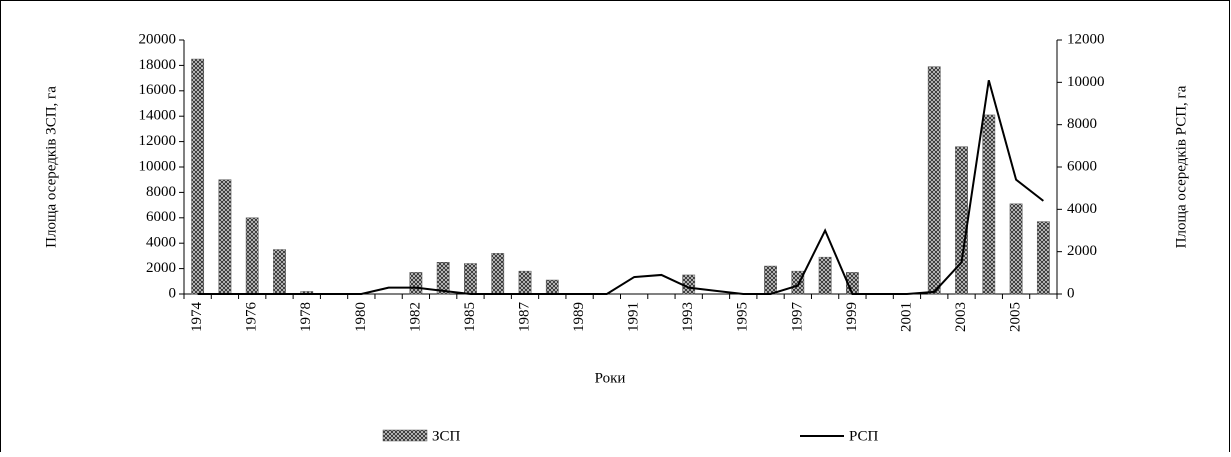 This screenshot has height=457, width=1231. What do you see at coordinates (743, 317) in the screenshot?
I see `x-tick-label: 1995` at bounding box center [743, 317].